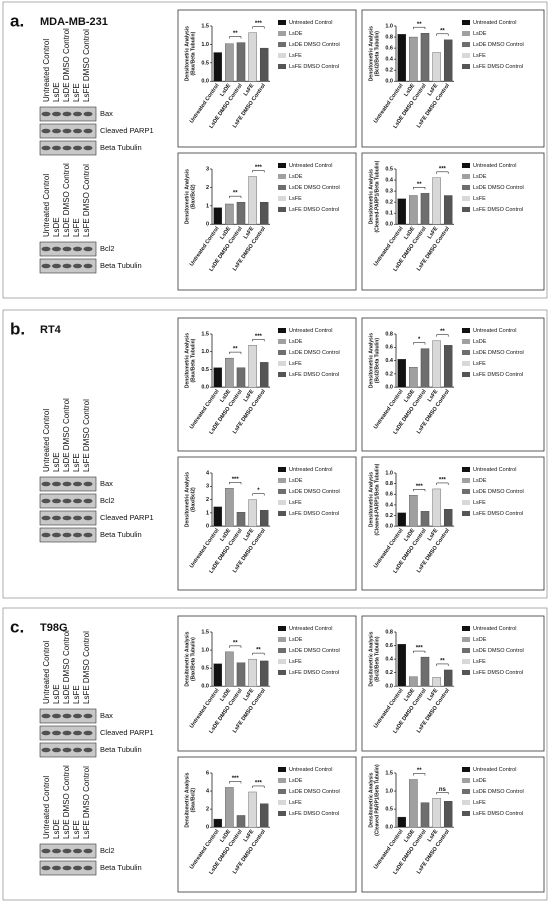 This screenshot has height=902, width=550. I want to click on y-tick-label: 4, so click(208, 792).